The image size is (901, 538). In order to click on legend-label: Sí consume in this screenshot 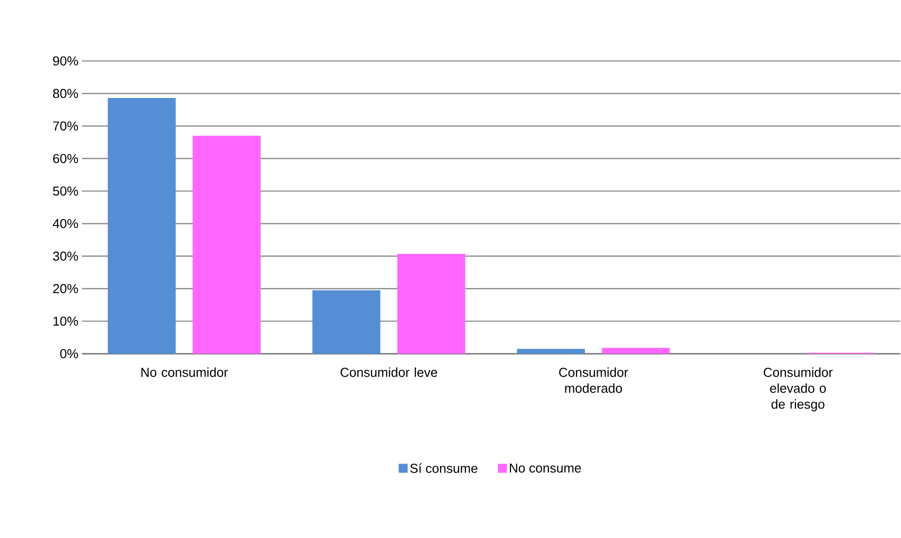, I will do `click(444, 468)`.